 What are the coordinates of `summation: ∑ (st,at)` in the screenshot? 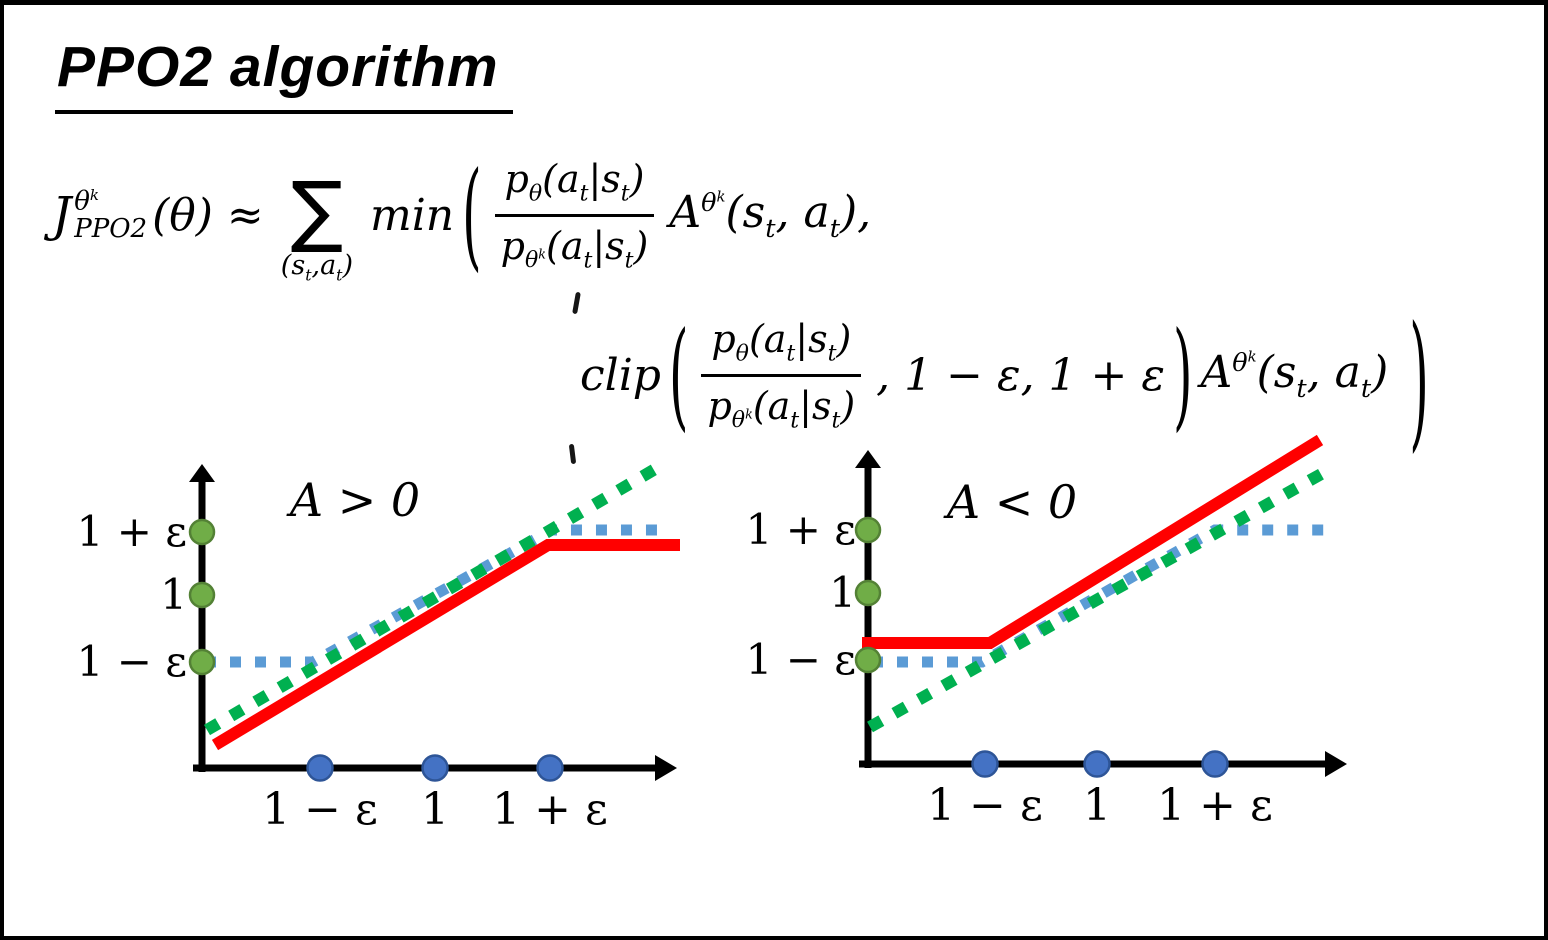 It's located at (317, 225).